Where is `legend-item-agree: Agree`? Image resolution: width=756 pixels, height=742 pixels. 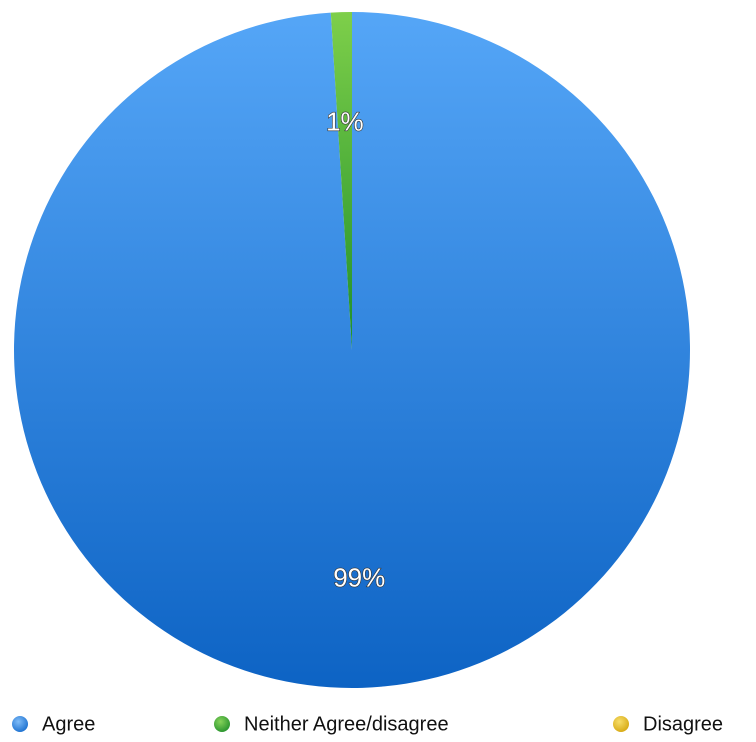
legend-item-agree: Agree is located at coordinates (53, 724).